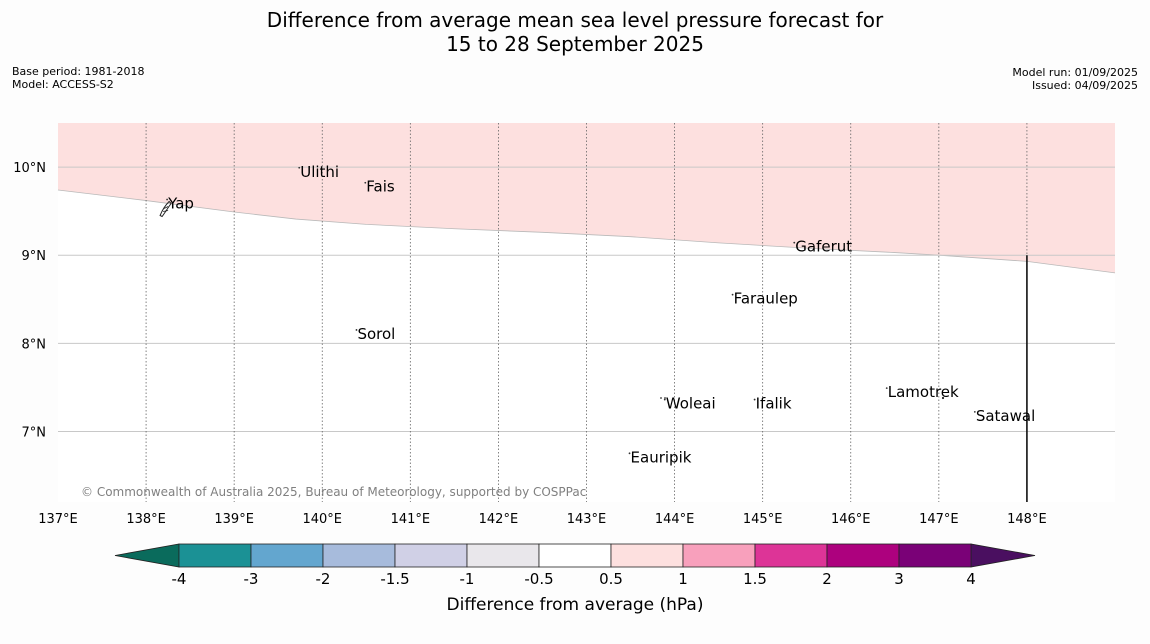 This screenshot has height=644, width=1150. I want to click on base-period: Base period: 1981-2018, so click(78, 71).